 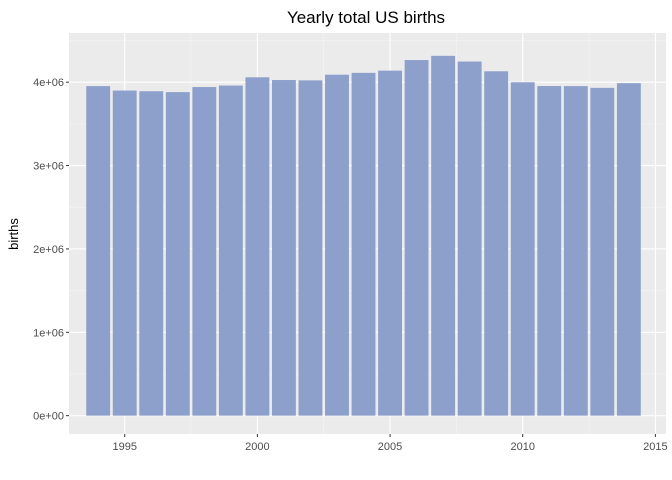 I want to click on bar-2014, so click(x=628, y=249).